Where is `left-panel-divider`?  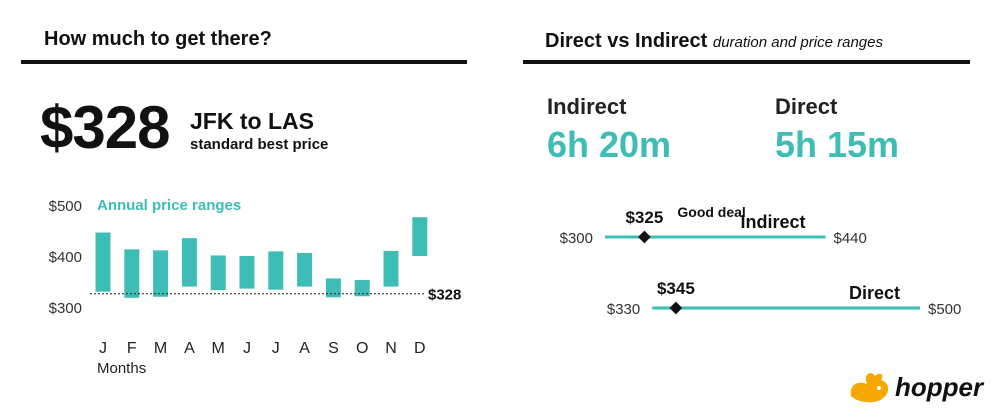
left-panel-divider is located at coordinates (244, 62).